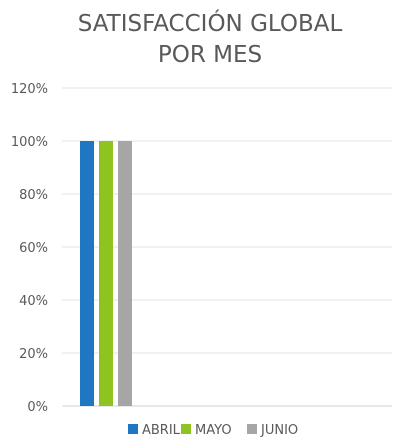 The image size is (395, 445). Describe the element at coordinates (210, 38) in the screenshot. I see `chart-title: SATISFACCIÓN GLOBAL POR MES` at that location.